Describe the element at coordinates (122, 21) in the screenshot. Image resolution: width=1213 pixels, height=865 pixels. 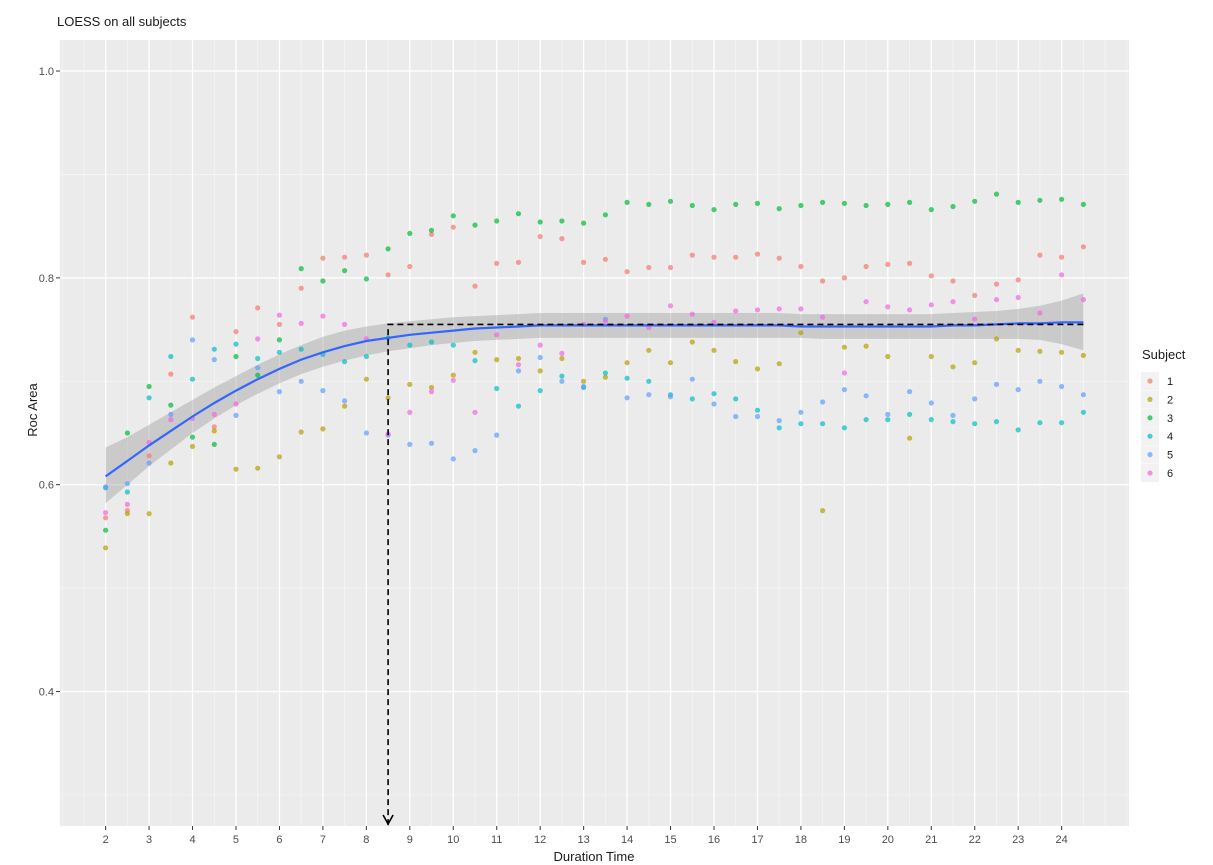
I see `chart-title: LOESS on all subjects` at that location.